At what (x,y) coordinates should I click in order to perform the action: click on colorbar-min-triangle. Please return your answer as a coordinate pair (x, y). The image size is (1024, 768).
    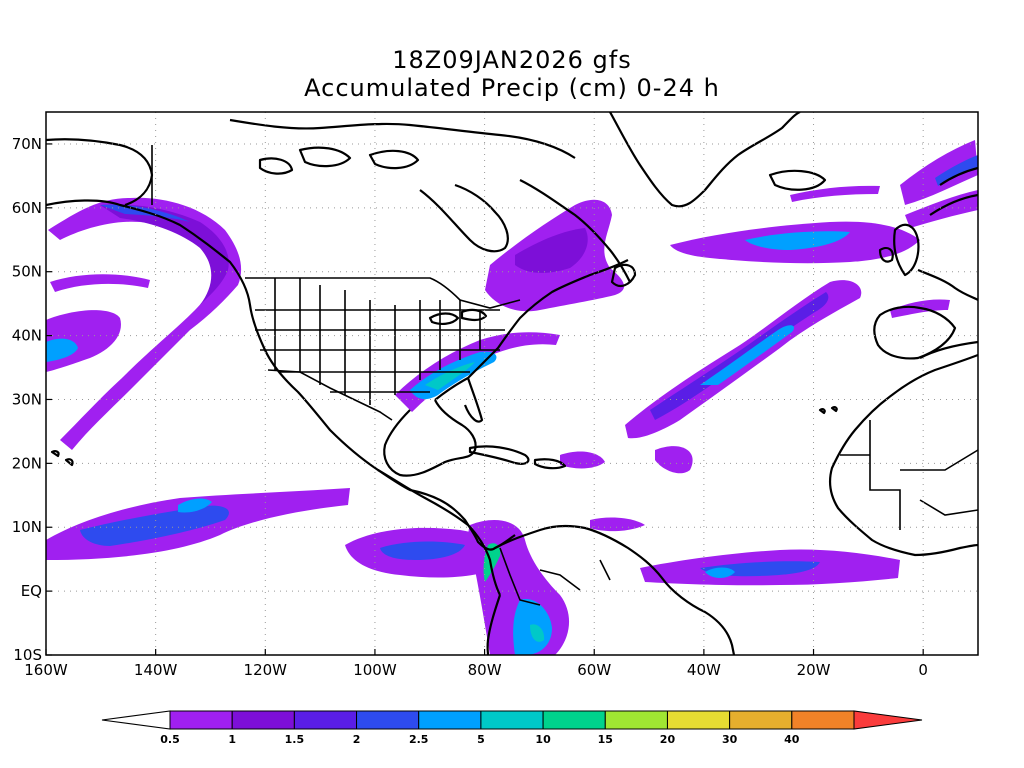
    Looking at the image, I should click on (136, 720).